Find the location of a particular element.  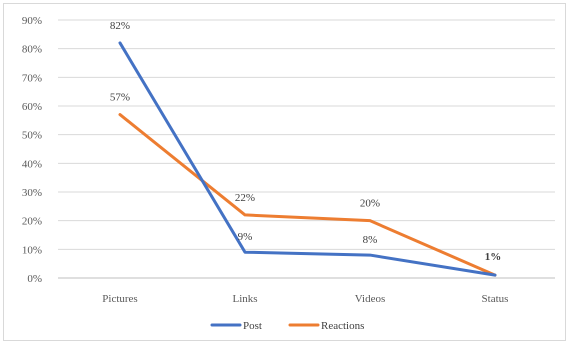

x-tick-label: Status is located at coordinates (495, 299).